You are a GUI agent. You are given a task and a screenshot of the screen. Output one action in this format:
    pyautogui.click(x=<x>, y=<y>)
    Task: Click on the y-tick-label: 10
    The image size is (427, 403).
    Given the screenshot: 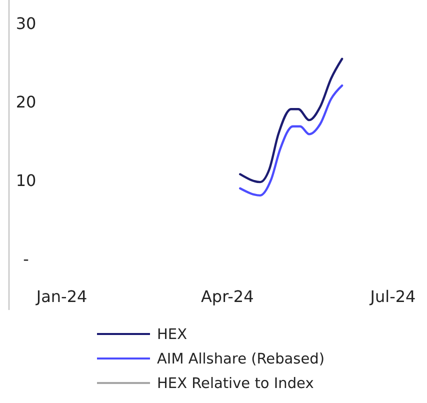 What is the action you would take?
    pyautogui.click(x=26, y=180)
    